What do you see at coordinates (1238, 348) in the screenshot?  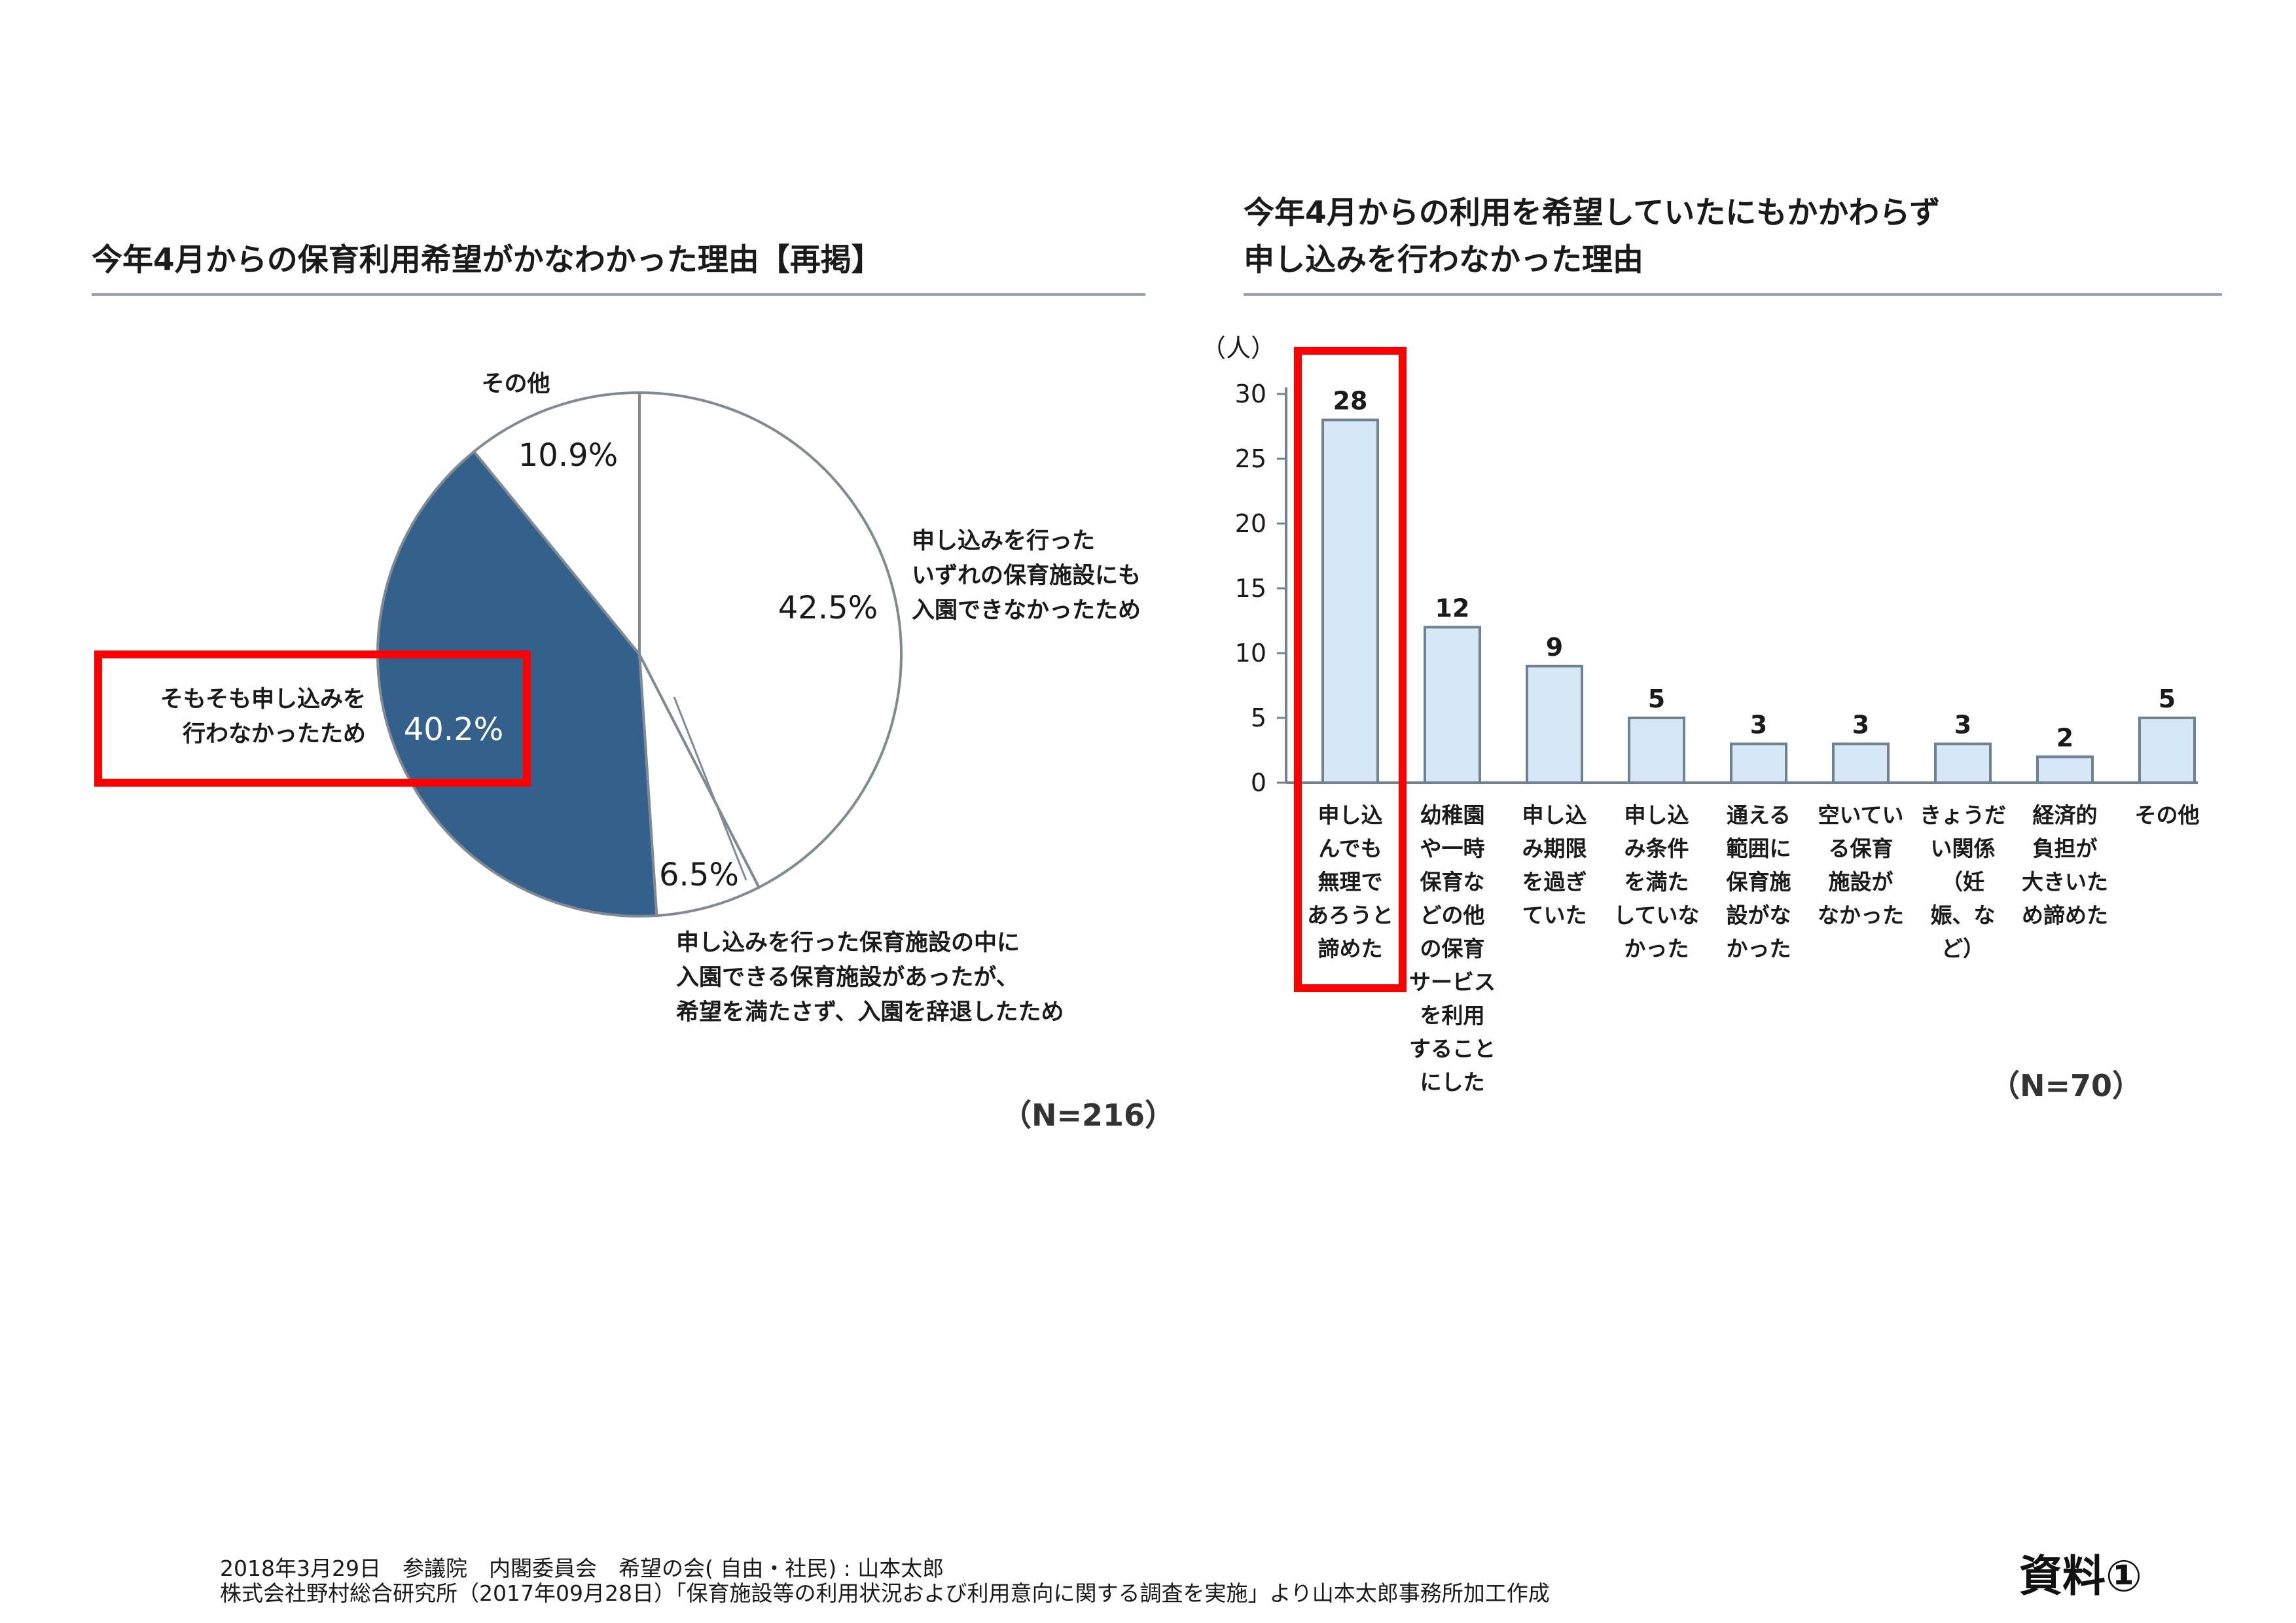 I see `y-axis-unit: （人）` at bounding box center [1238, 348].